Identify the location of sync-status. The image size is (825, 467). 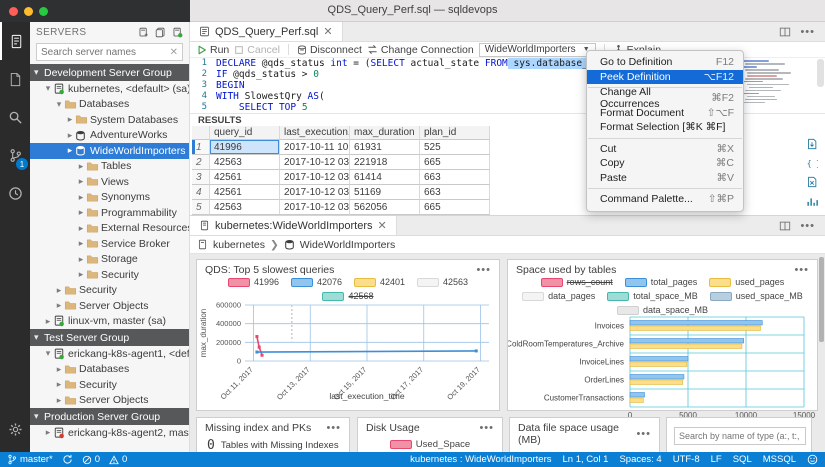
(67, 459).